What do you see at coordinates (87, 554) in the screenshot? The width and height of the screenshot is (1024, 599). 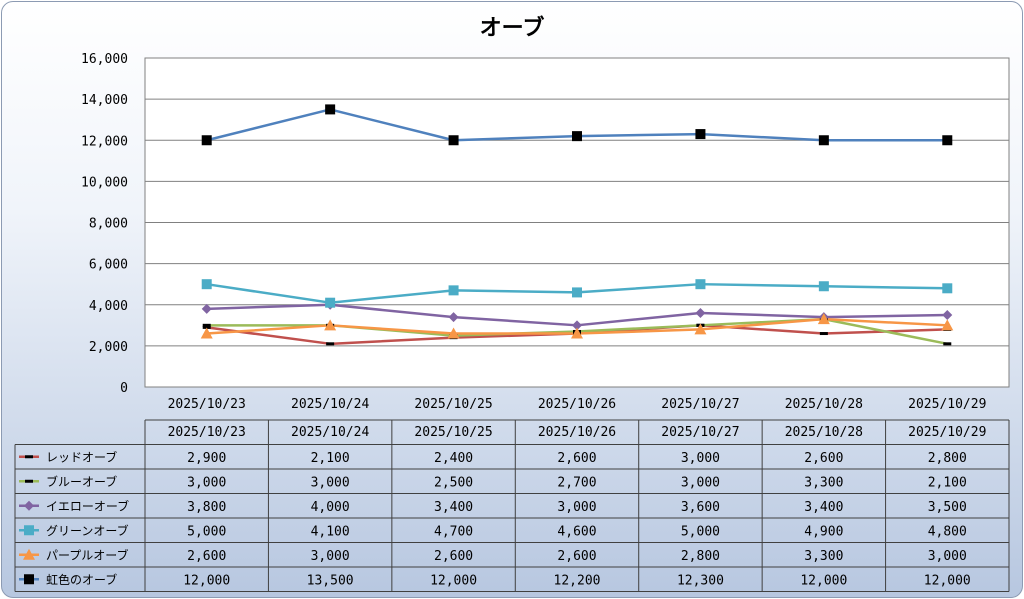 I see `table-row-label: パープルオーブ` at bounding box center [87, 554].